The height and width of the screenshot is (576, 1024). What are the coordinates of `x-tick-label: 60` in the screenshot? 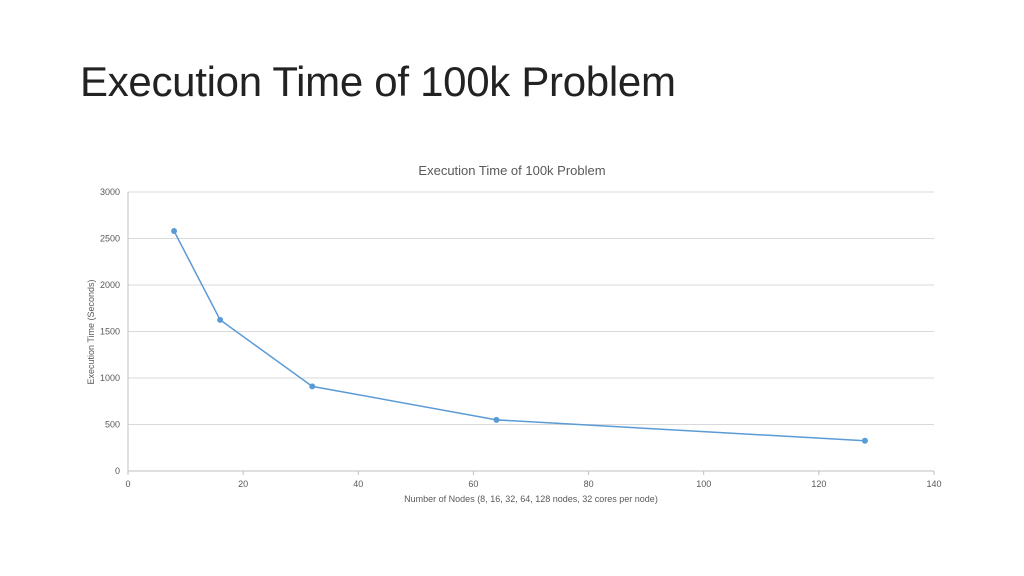 It's located at (473, 484).